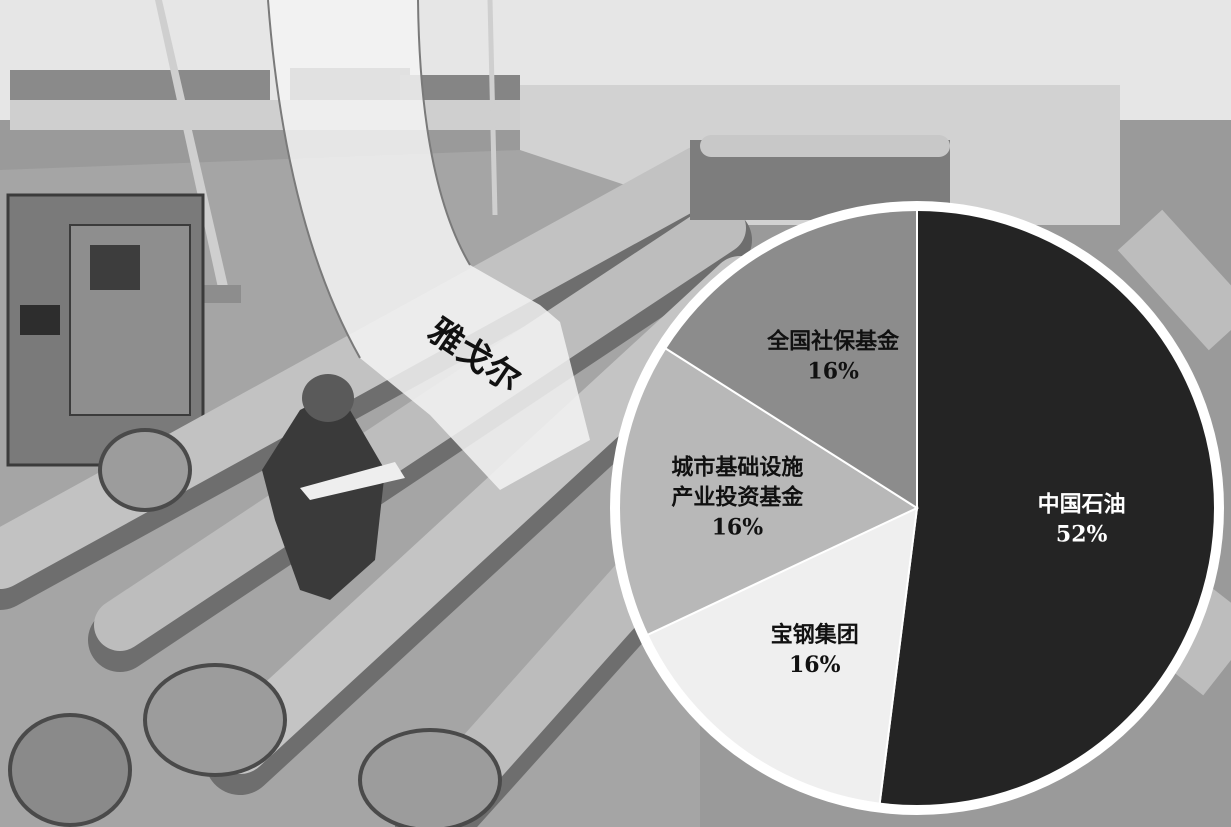  What do you see at coordinates (1082, 504) in the screenshot?
I see `pie-slice-label: 中国石油` at bounding box center [1082, 504].